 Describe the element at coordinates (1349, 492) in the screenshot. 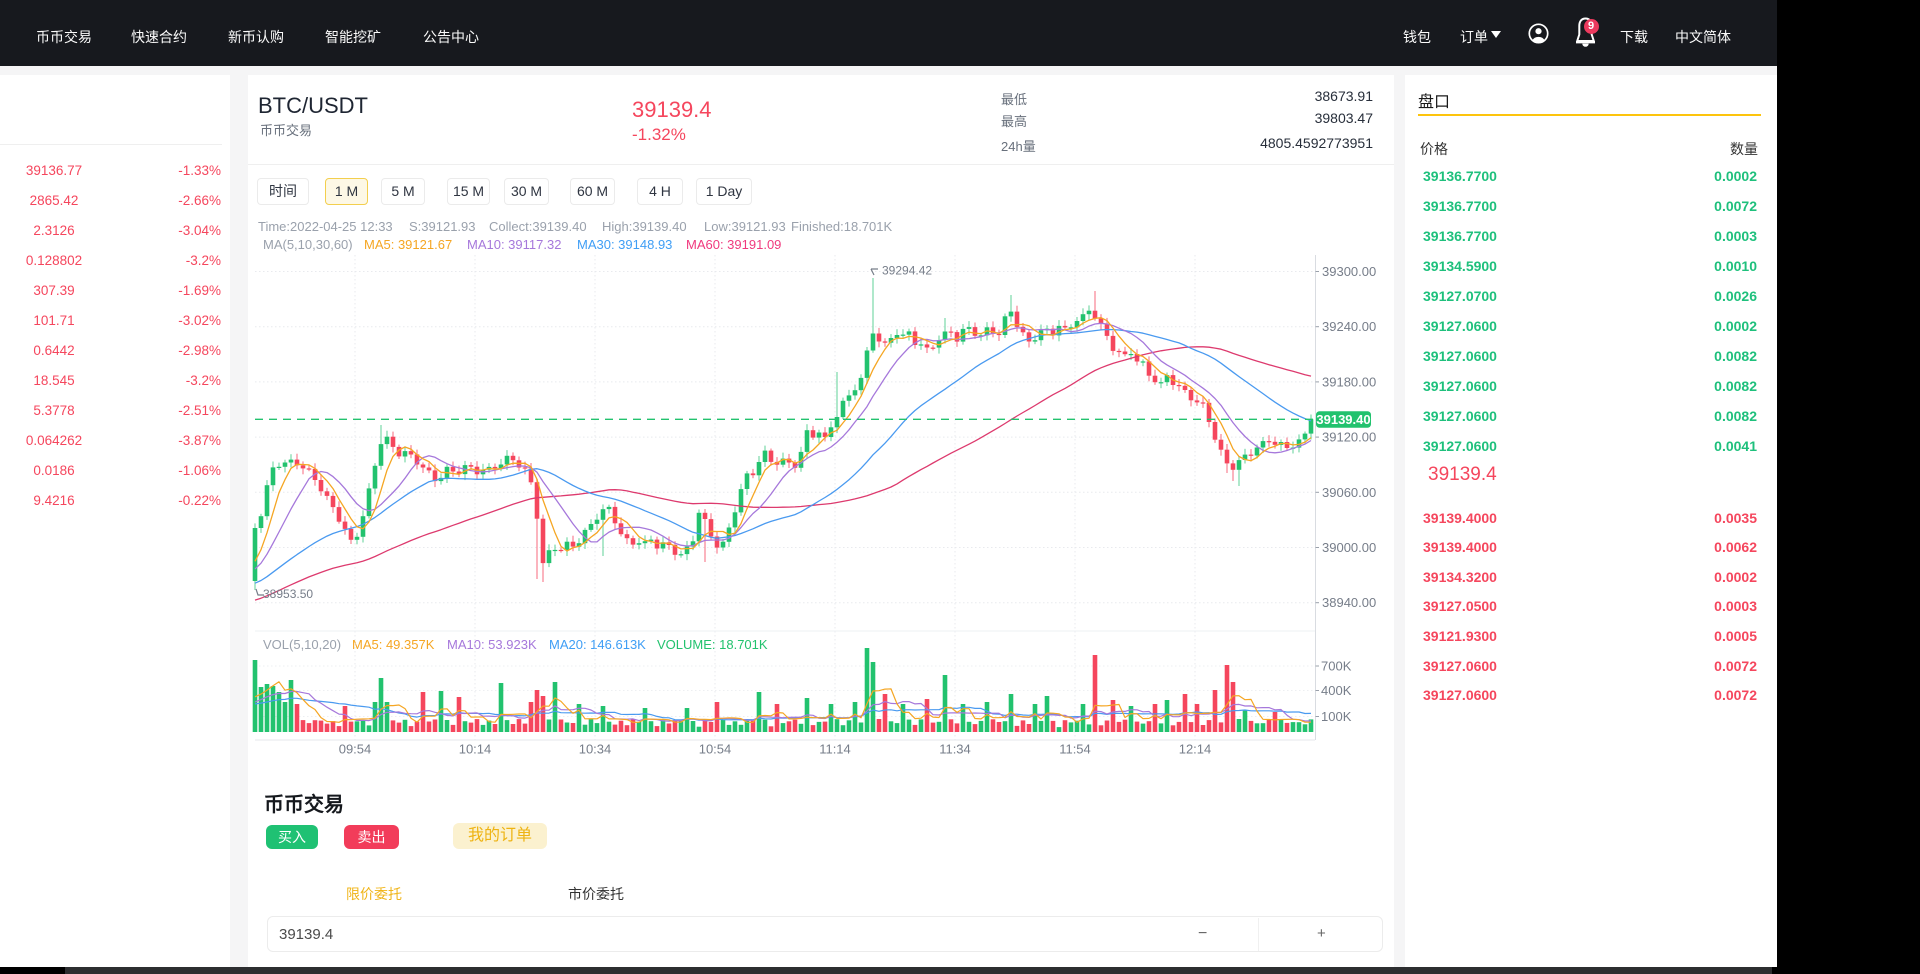

I see `svg-text: 39060.00` at that location.